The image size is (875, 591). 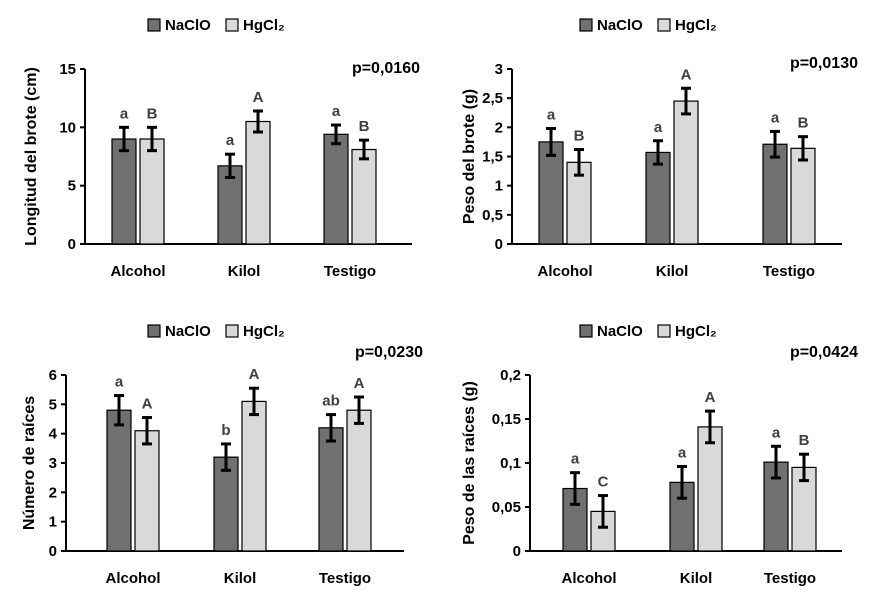 What do you see at coordinates (492, 98) in the screenshot?
I see `y-tick-label: 2,5` at bounding box center [492, 98].